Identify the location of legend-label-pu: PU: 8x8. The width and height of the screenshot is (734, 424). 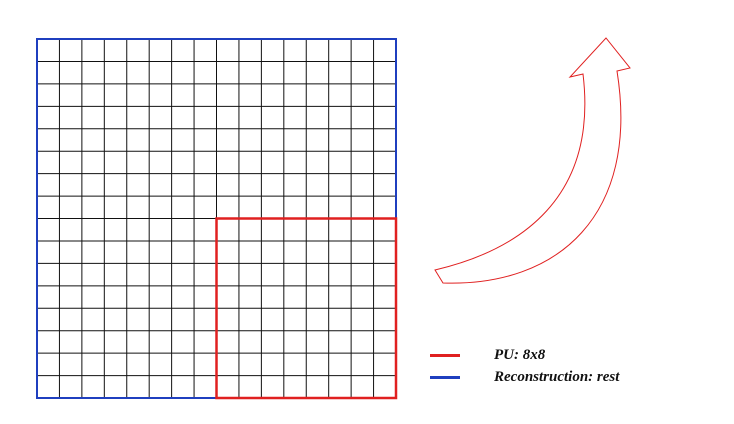
(519, 355).